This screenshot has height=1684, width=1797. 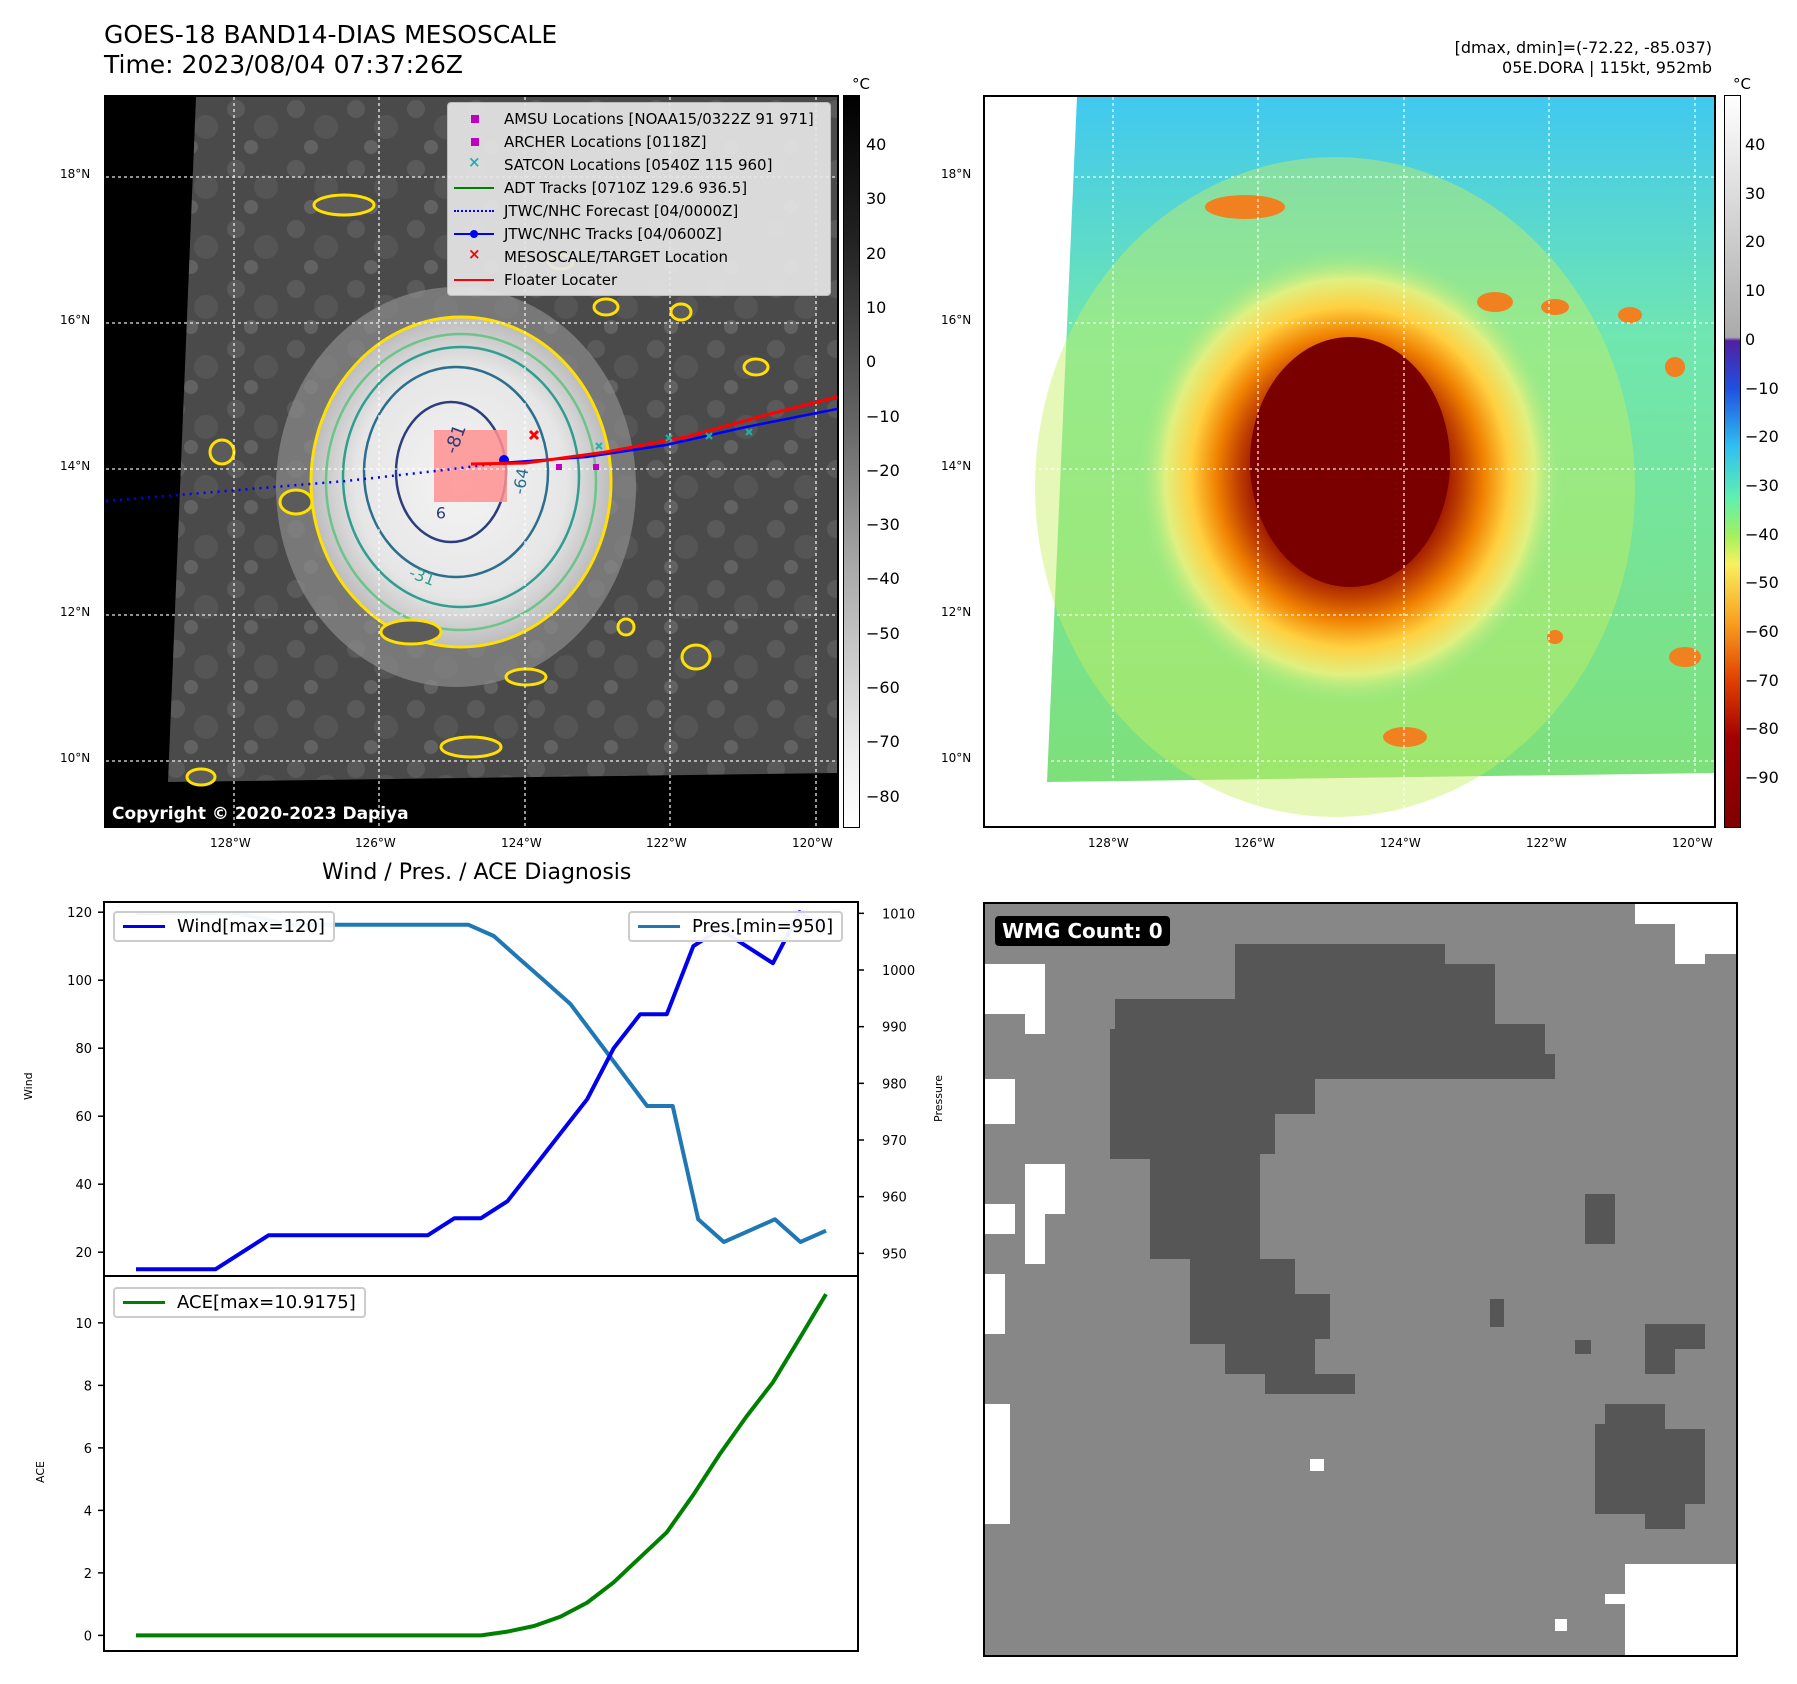 I want to click on pressure-tick-label: 970, so click(x=894, y=1141).